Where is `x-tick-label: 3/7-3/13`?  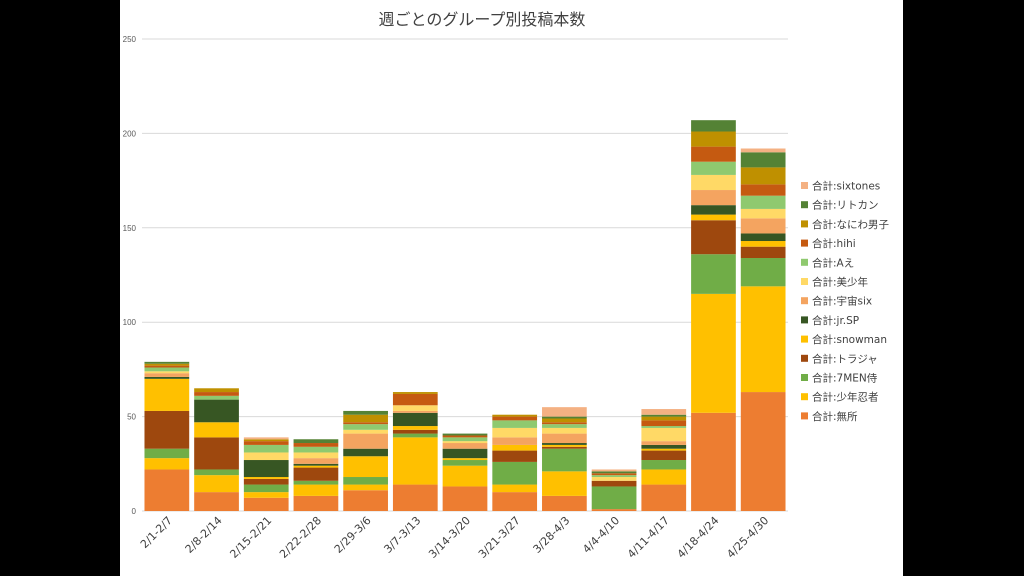
x-tick-label: 3/7-3/13 is located at coordinates (402, 535).